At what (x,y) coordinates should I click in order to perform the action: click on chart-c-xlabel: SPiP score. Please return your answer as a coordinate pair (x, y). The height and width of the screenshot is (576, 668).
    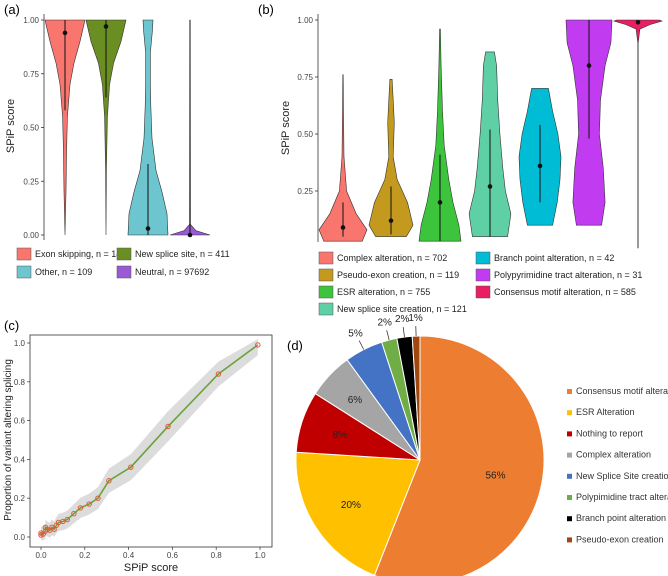
    Looking at the image, I should click on (151, 568).